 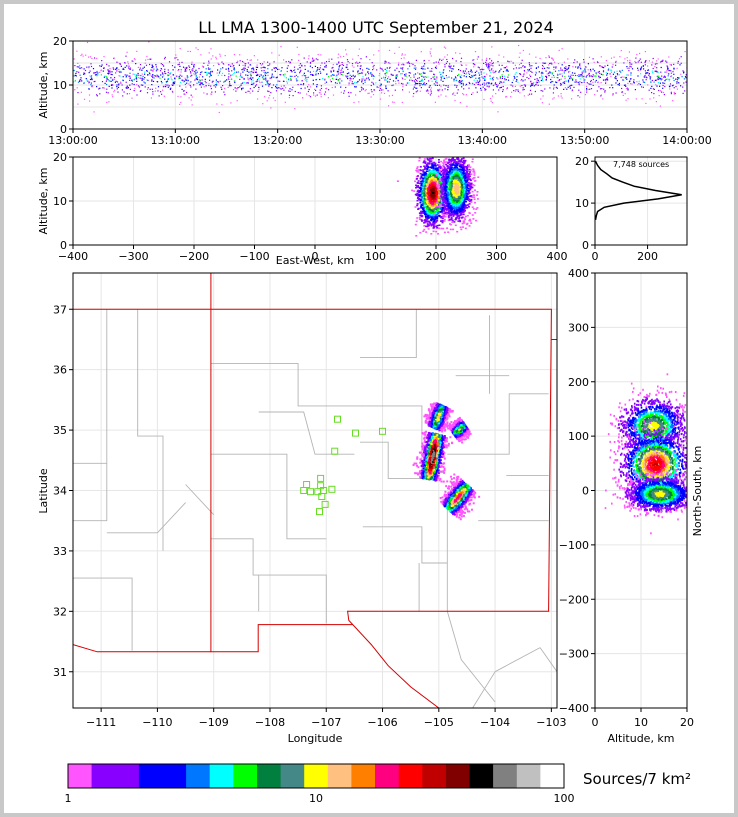 I want to click on altitude-histogram-data, so click(x=641, y=201).